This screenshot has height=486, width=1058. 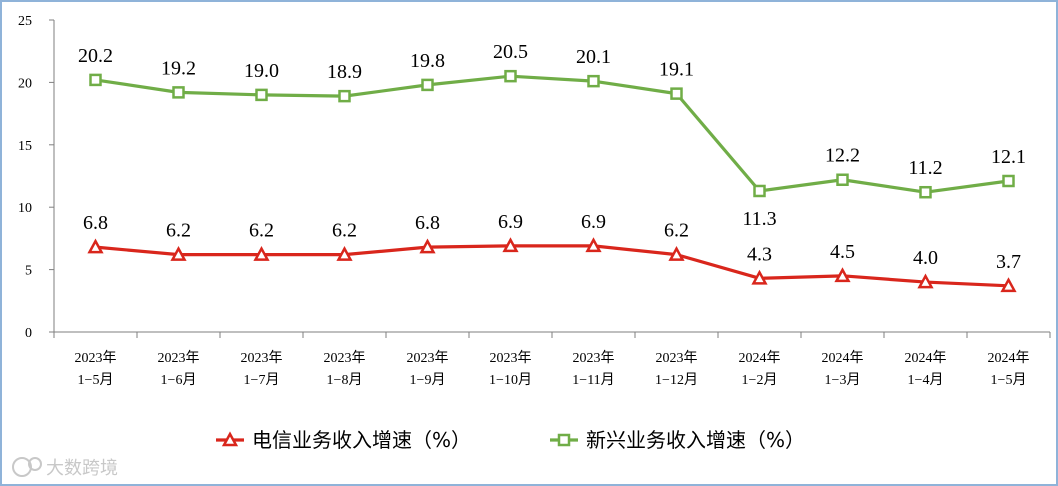 I want to click on data-label: 3.7, so click(x=1008, y=262).